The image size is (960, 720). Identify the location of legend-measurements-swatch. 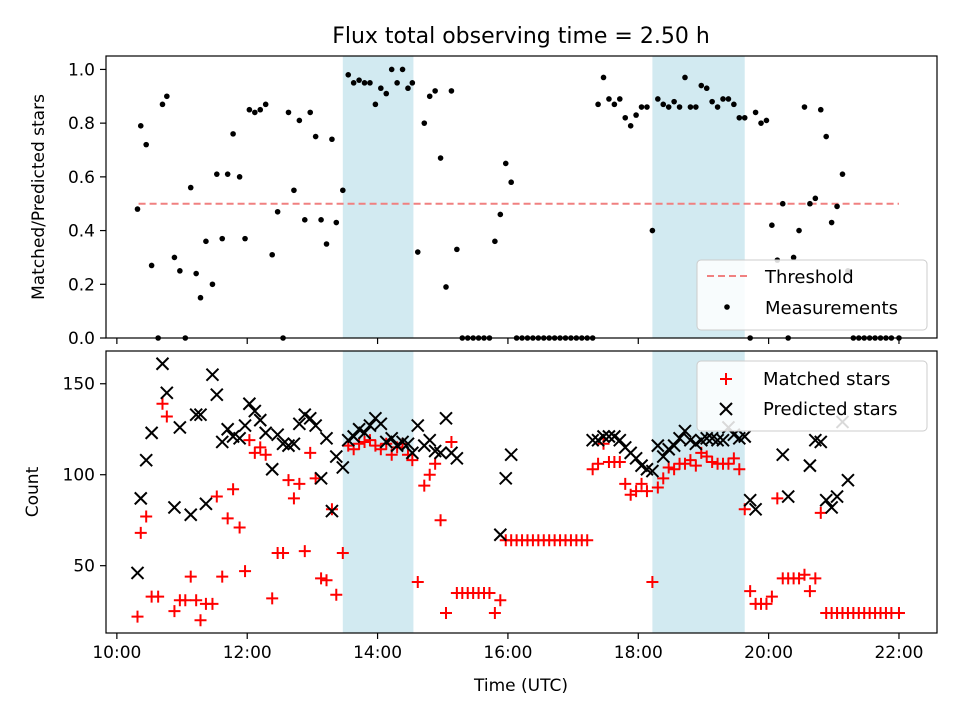
(727, 307).